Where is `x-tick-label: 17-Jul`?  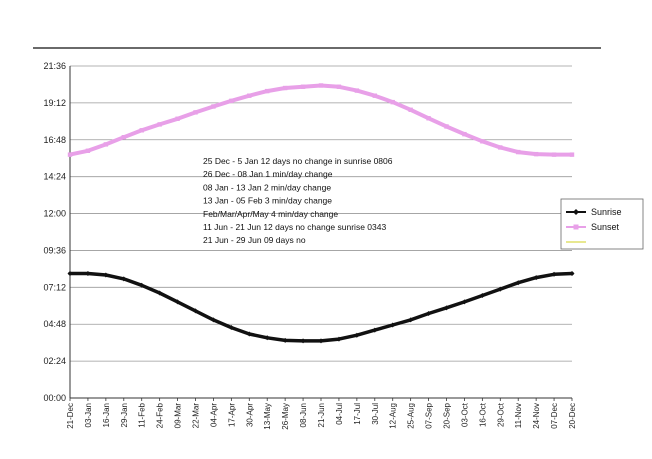 x-tick-label: 17-Jul is located at coordinates (357, 414).